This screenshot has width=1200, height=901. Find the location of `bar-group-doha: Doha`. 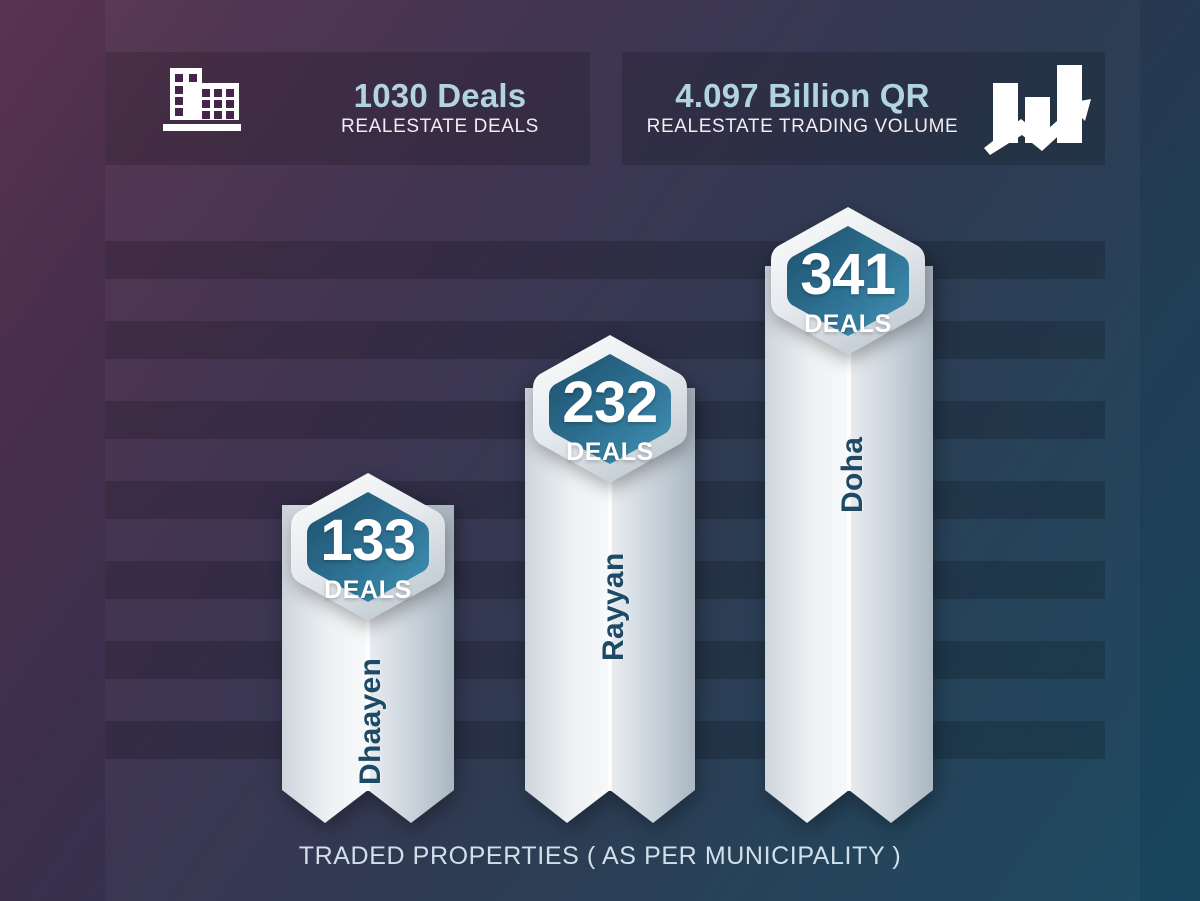

bar-group-doha: Doha is located at coordinates (849, 544).